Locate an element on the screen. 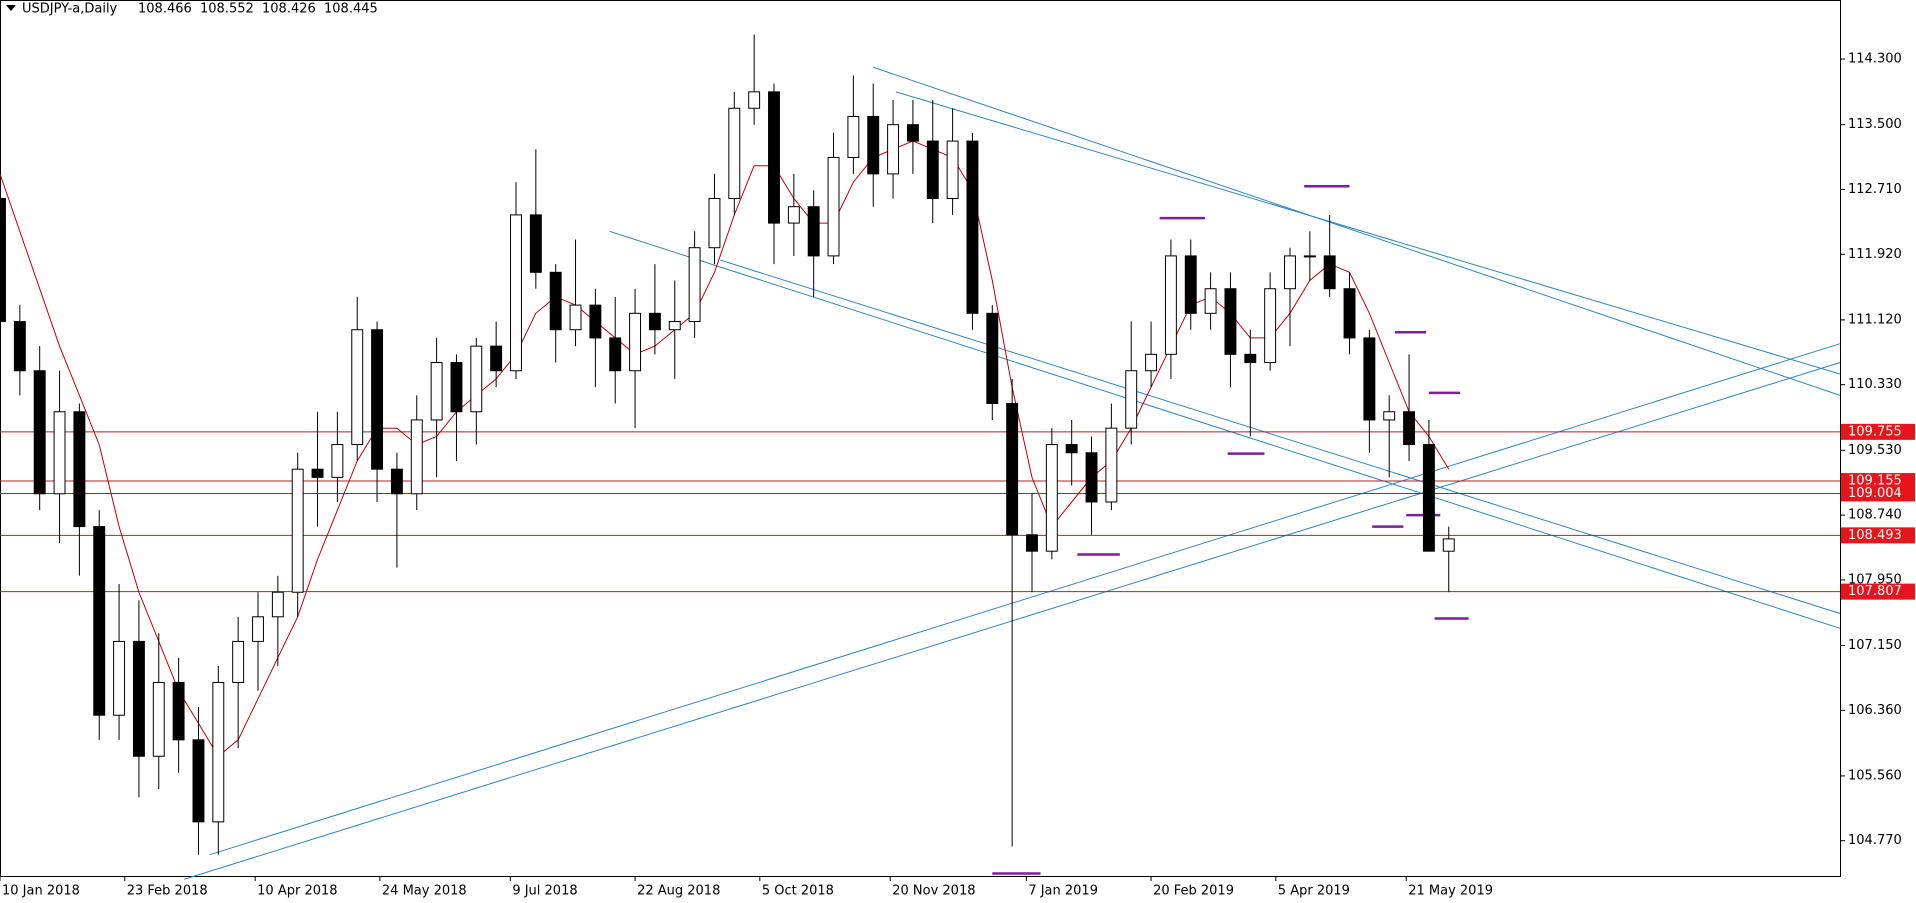 The width and height of the screenshot is (1916, 903). x-tick-label: 20 Nov 2018 is located at coordinates (933, 891).